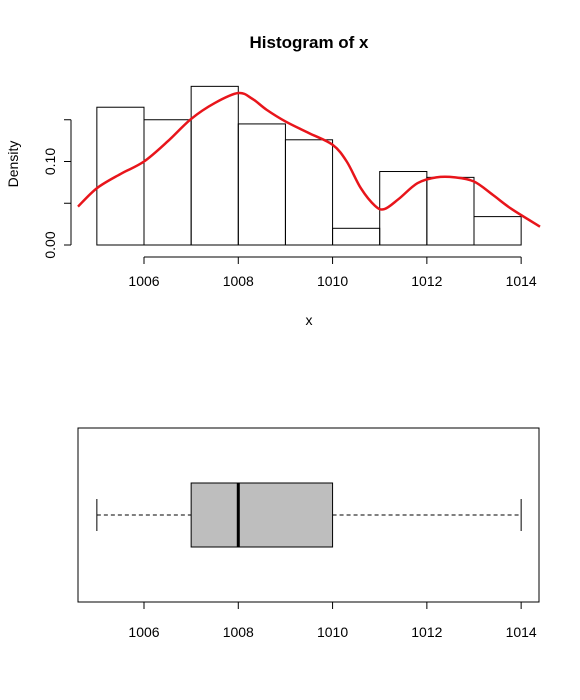  I want to click on box-x-tick-label: 1008, so click(238, 632).